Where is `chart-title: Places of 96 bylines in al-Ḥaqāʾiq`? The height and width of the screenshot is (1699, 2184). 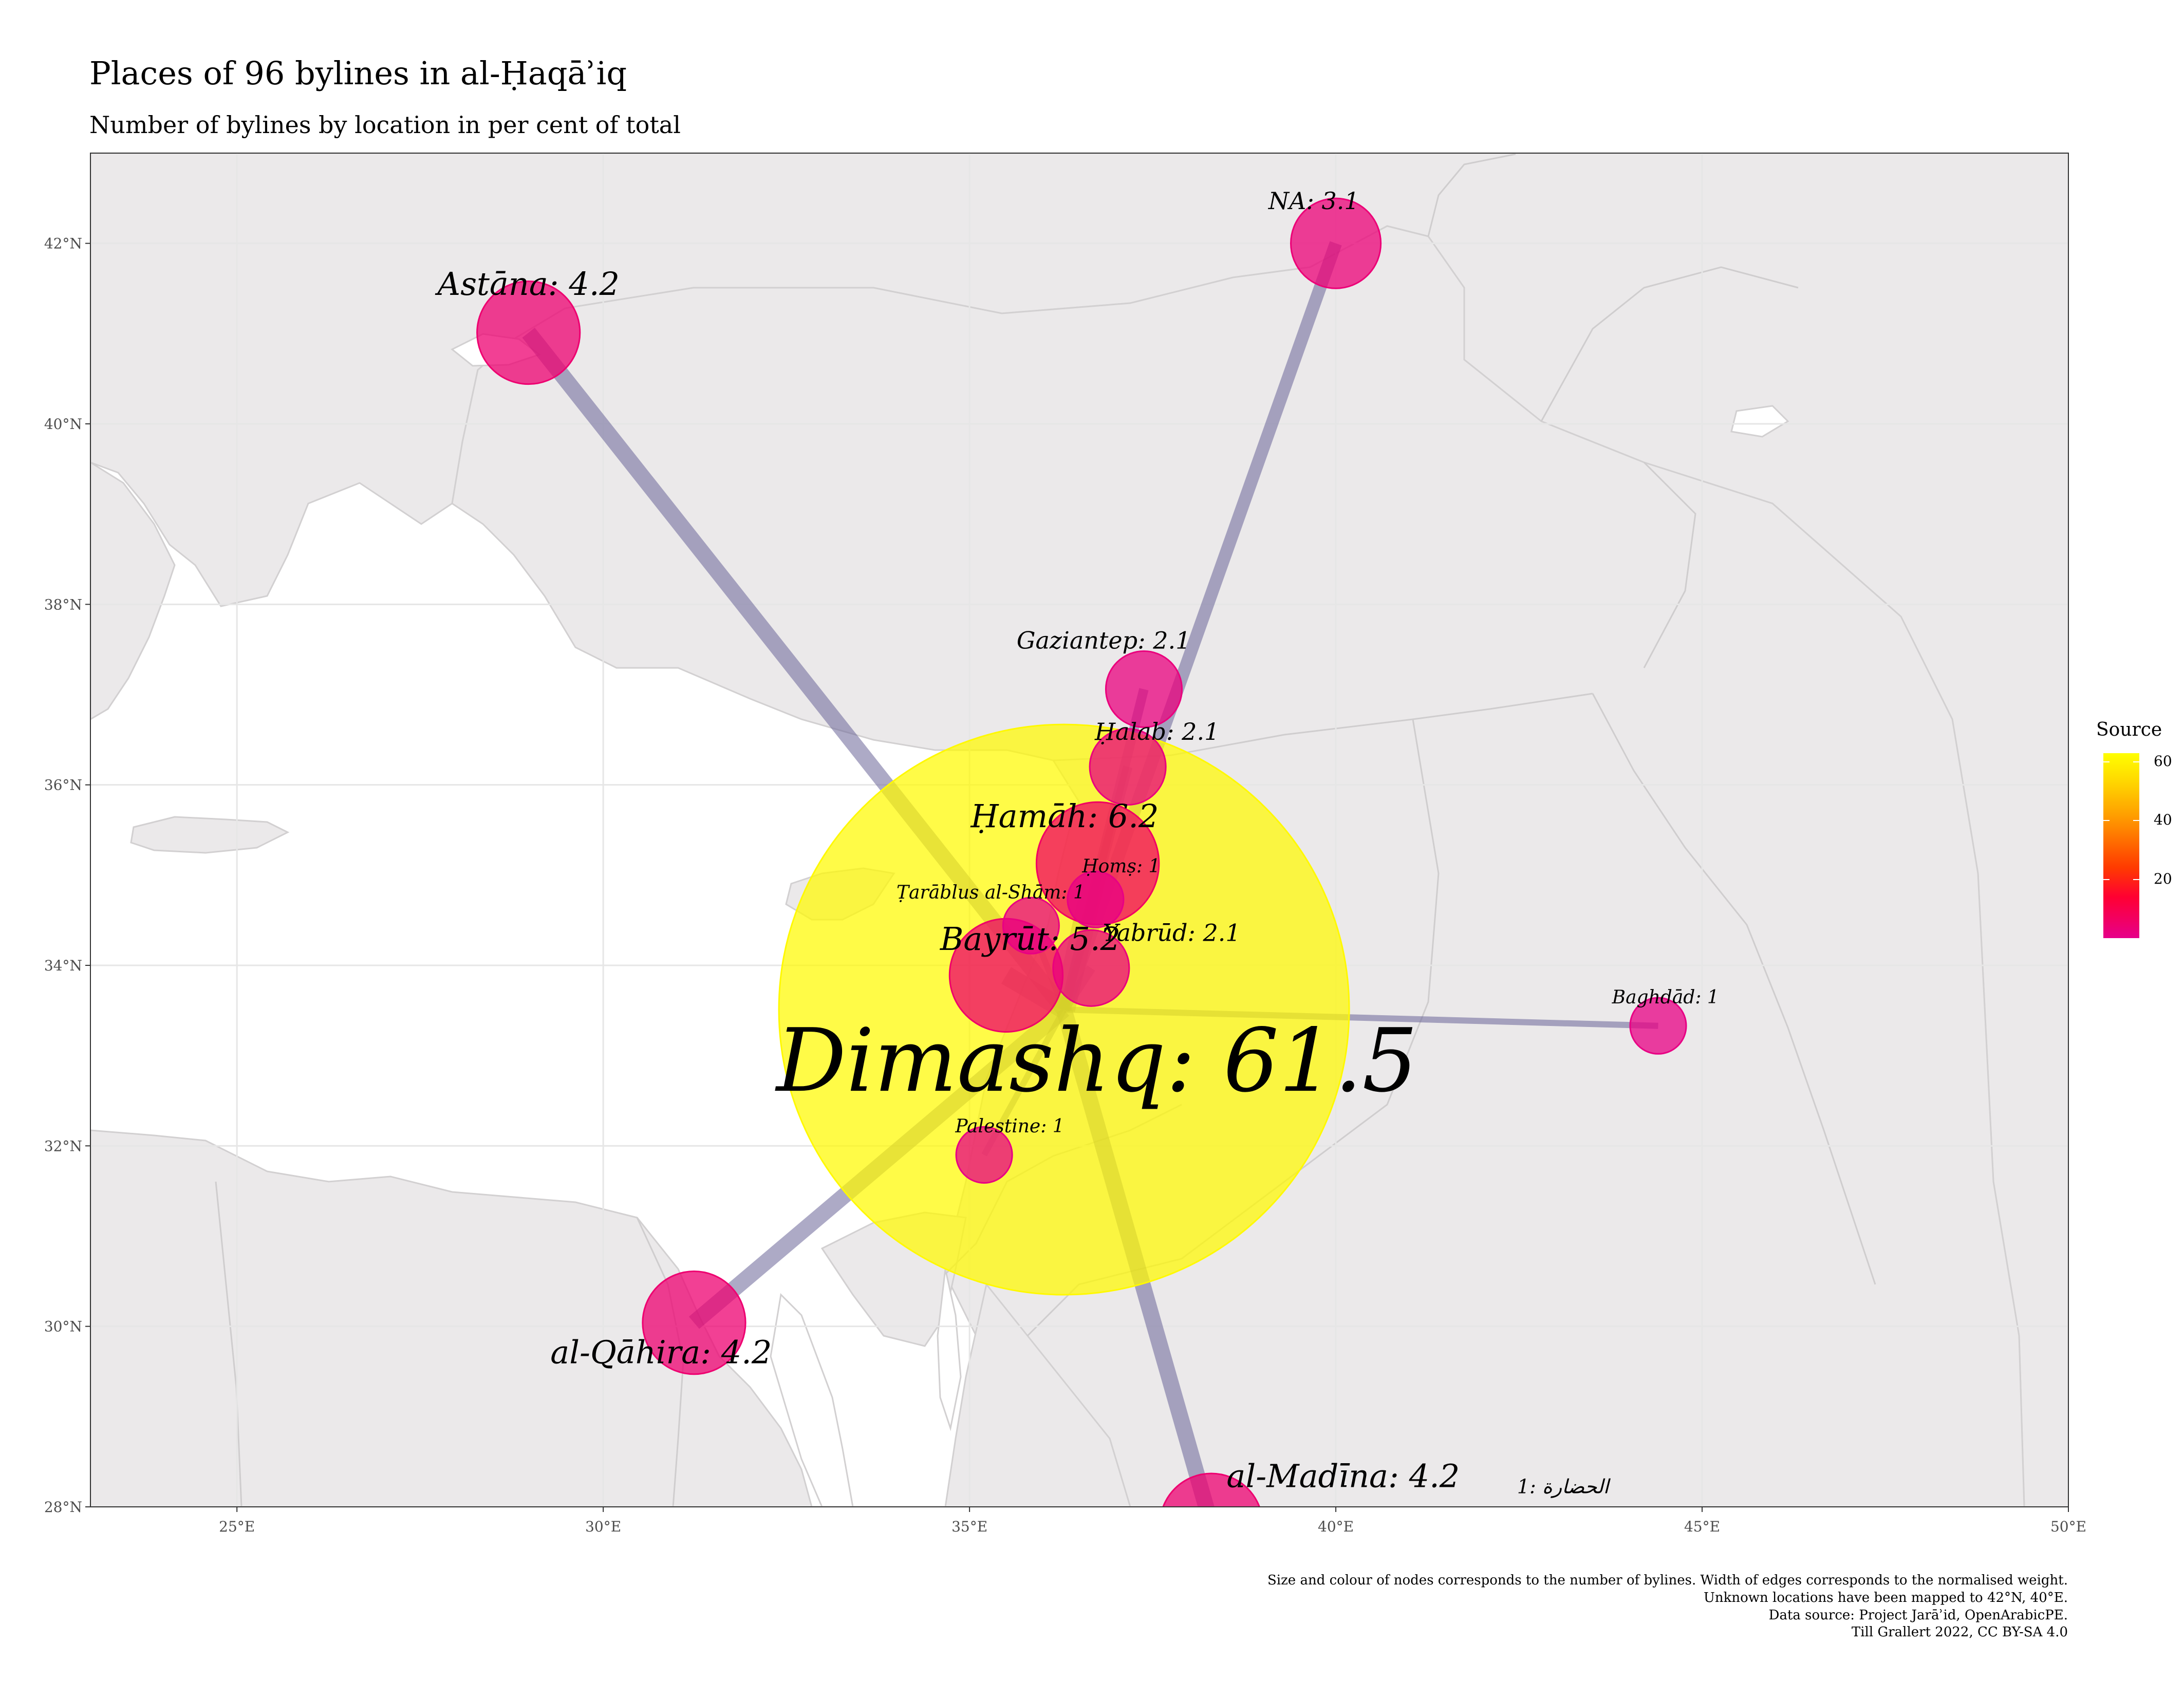 chart-title: Places of 96 bylines in al-Ḥaqāʾiq is located at coordinates (358, 73).